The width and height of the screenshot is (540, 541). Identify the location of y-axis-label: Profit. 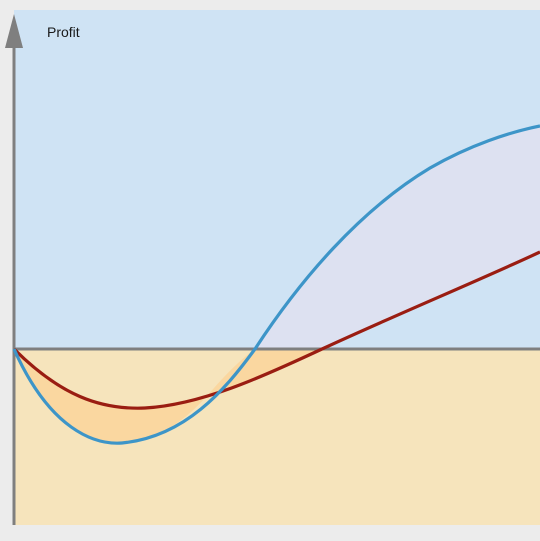
(63, 32).